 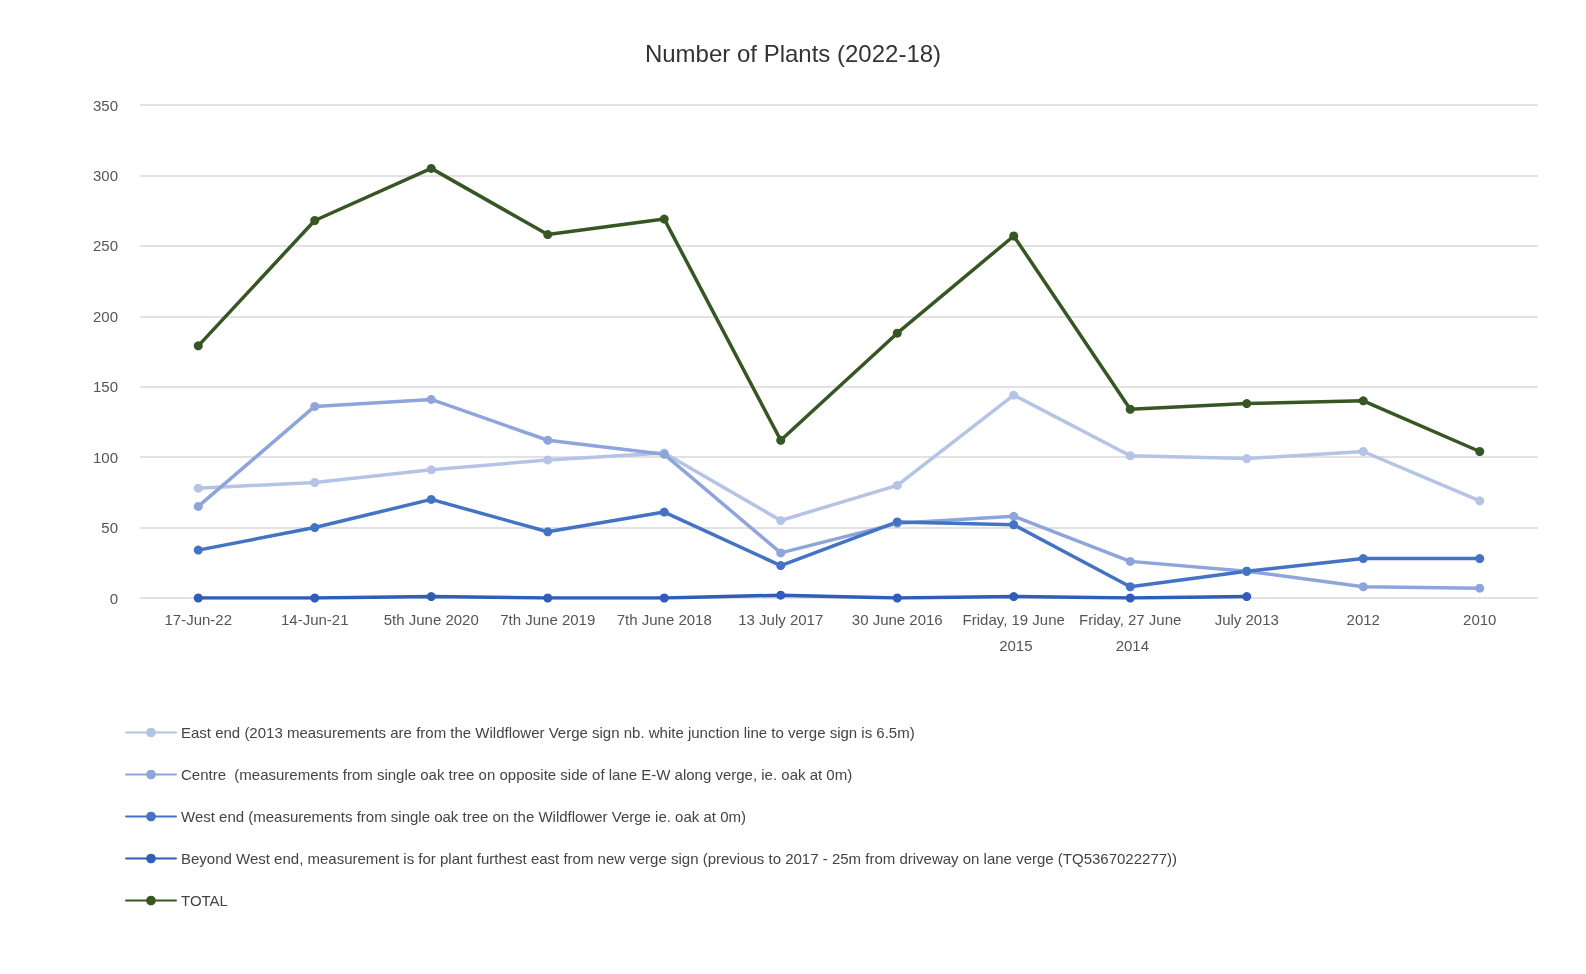 What do you see at coordinates (793, 53) in the screenshot?
I see `chart-title: Number of Plants (2022-18)` at bounding box center [793, 53].